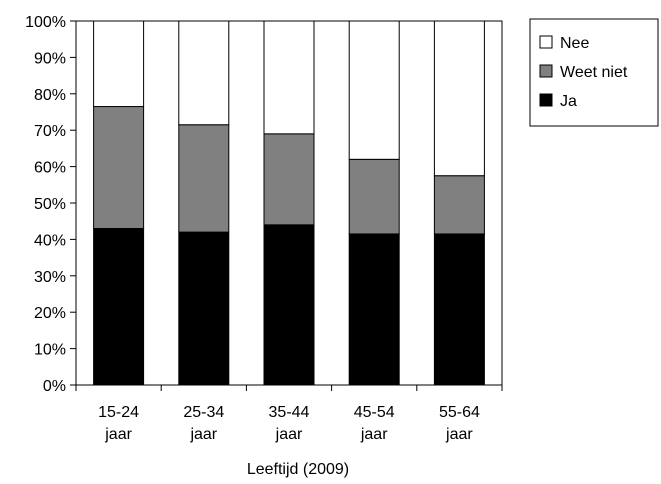 Image resolution: width=661 pixels, height=484 pixels. What do you see at coordinates (50, 313) in the screenshot?
I see `y-tick-label: 20%` at bounding box center [50, 313].